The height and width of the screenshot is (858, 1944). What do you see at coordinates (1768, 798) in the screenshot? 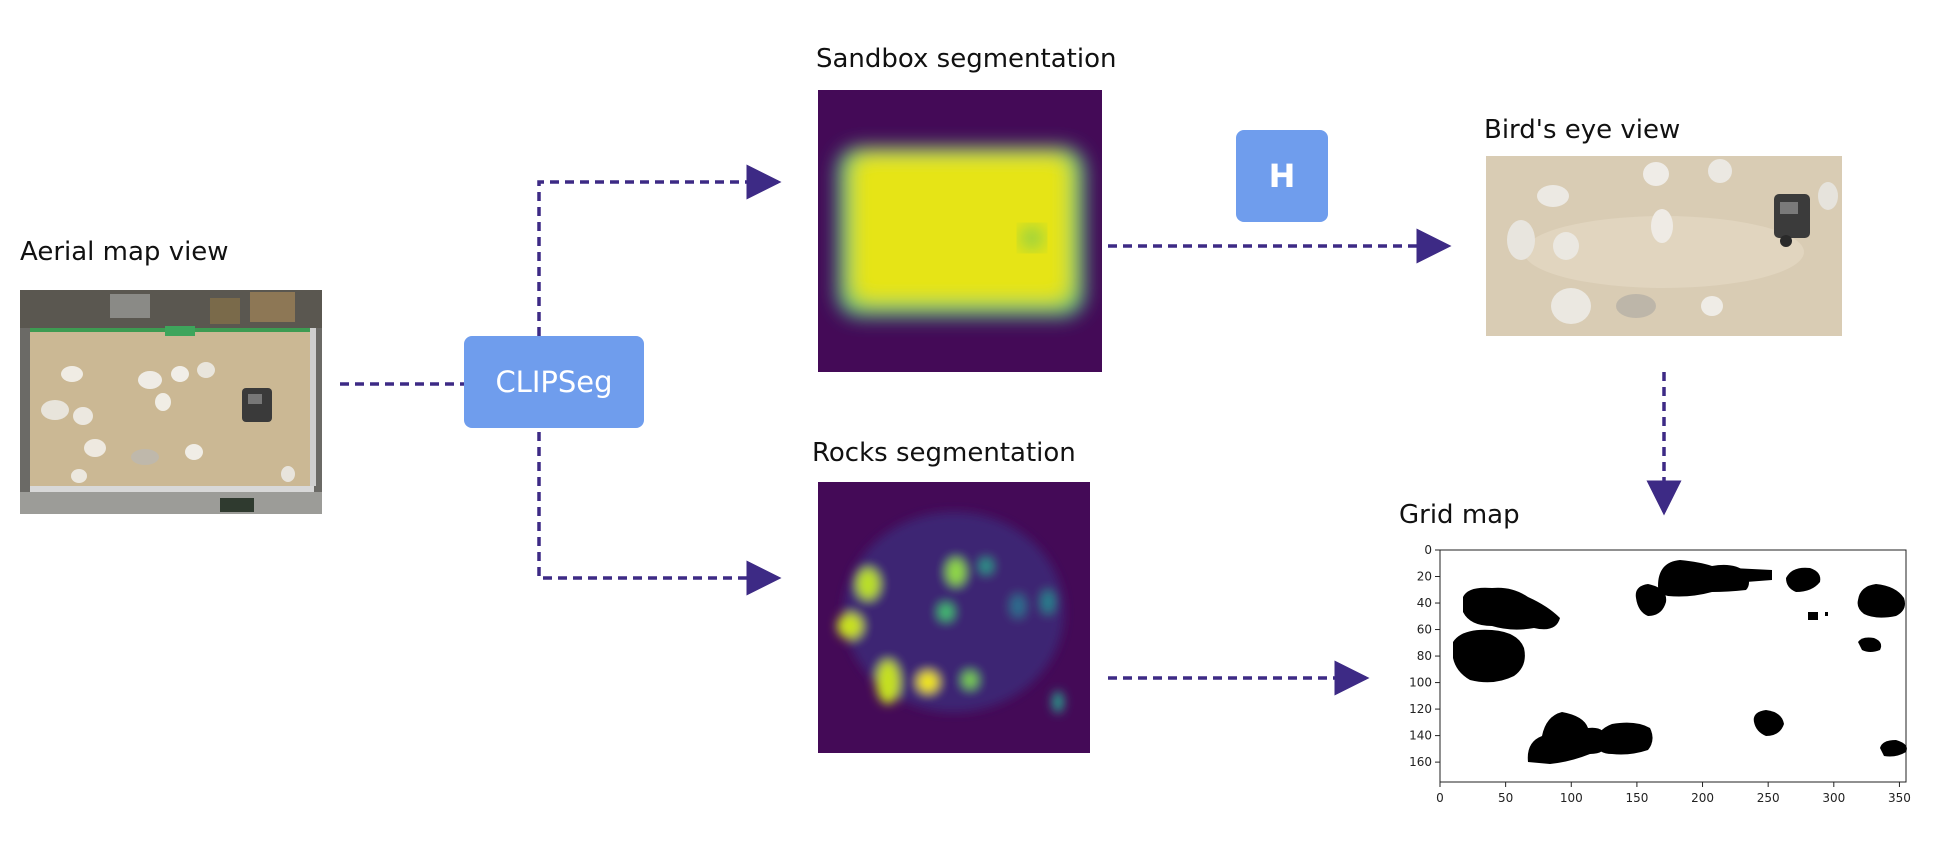
I see `x-tick-label: 250` at bounding box center [1768, 798].